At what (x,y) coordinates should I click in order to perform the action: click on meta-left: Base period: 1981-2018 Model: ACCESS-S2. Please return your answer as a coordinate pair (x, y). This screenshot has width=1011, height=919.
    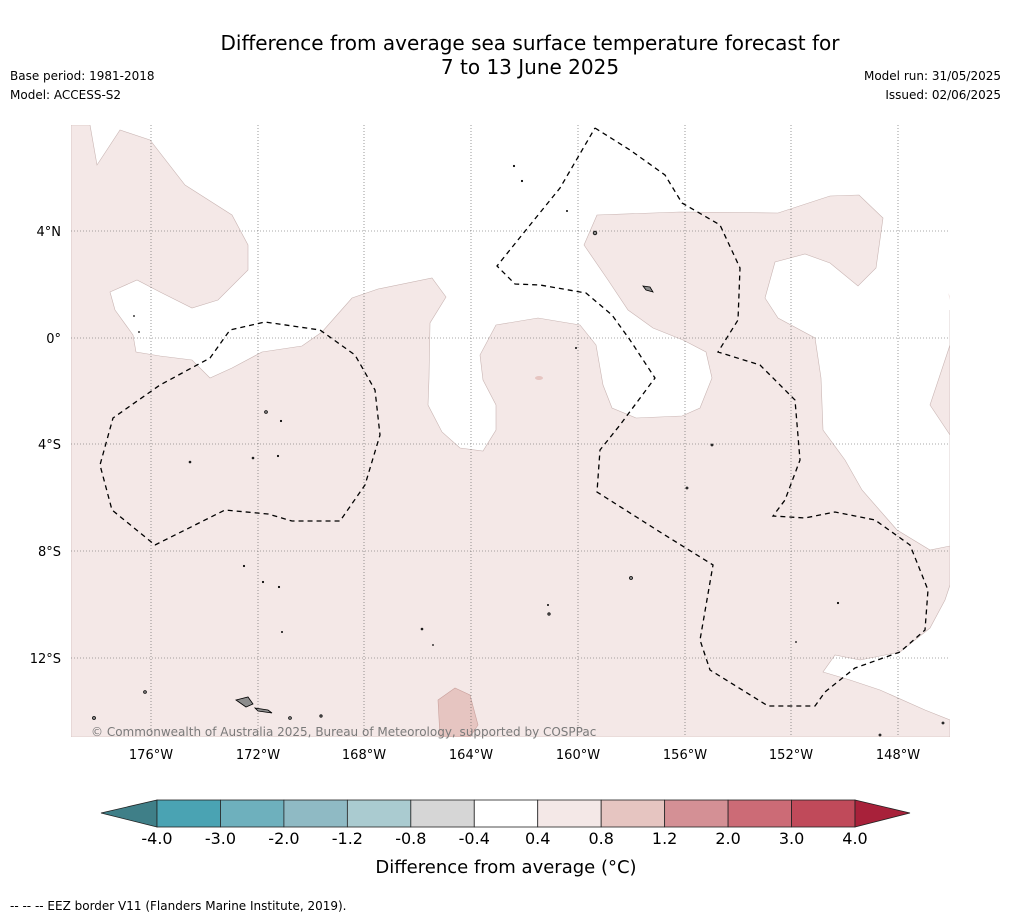
    Looking at the image, I should click on (82, 86).